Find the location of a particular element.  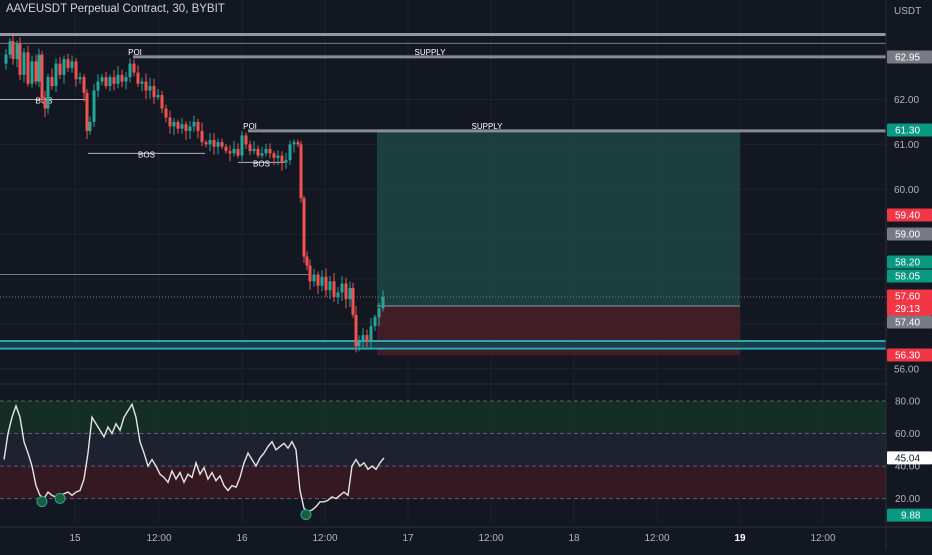

price-tag-label: 57.60 is located at coordinates (907, 297).